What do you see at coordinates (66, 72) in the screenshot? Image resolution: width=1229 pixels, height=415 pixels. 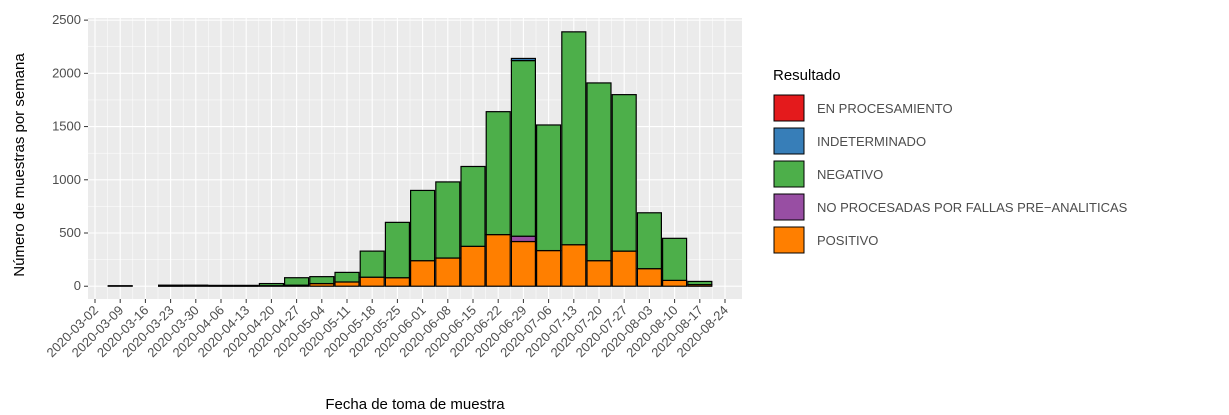 I see `y-tick-label: 2000` at bounding box center [66, 72].